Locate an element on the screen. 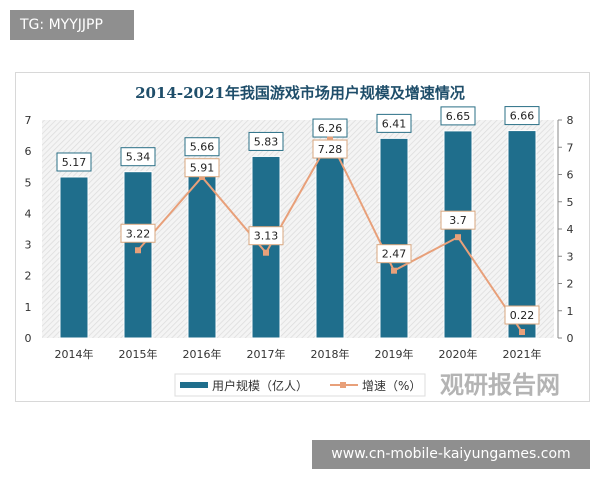 The image size is (600, 480). bar-data-label: 5.66 is located at coordinates (202, 147).